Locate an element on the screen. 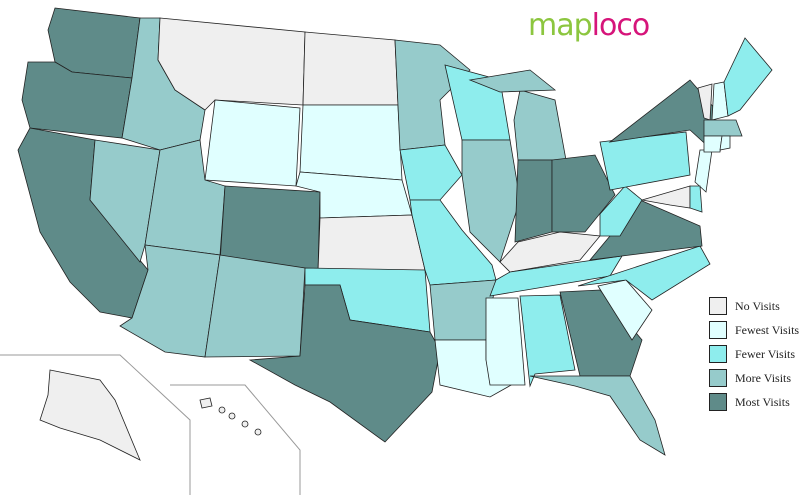 Image resolution: width=800 pixels, height=495 pixels. legend-label: Fewer Visits is located at coordinates (765, 353).